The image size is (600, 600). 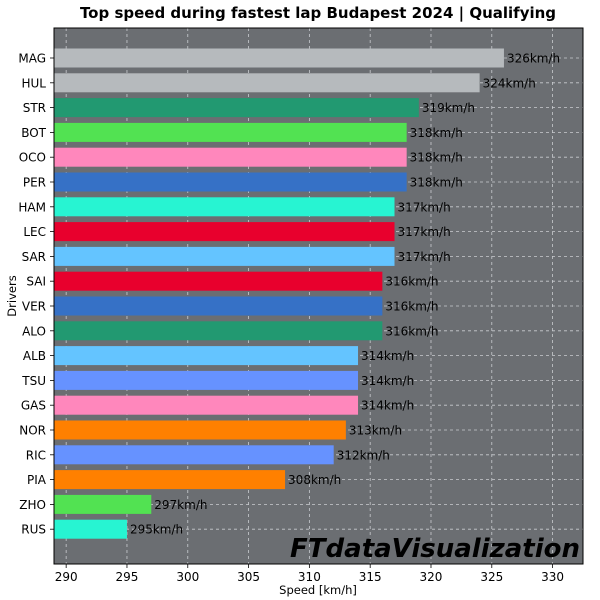 What do you see at coordinates (375, 431) in the screenshot?
I see `data-label: 313km/h` at bounding box center [375, 431].